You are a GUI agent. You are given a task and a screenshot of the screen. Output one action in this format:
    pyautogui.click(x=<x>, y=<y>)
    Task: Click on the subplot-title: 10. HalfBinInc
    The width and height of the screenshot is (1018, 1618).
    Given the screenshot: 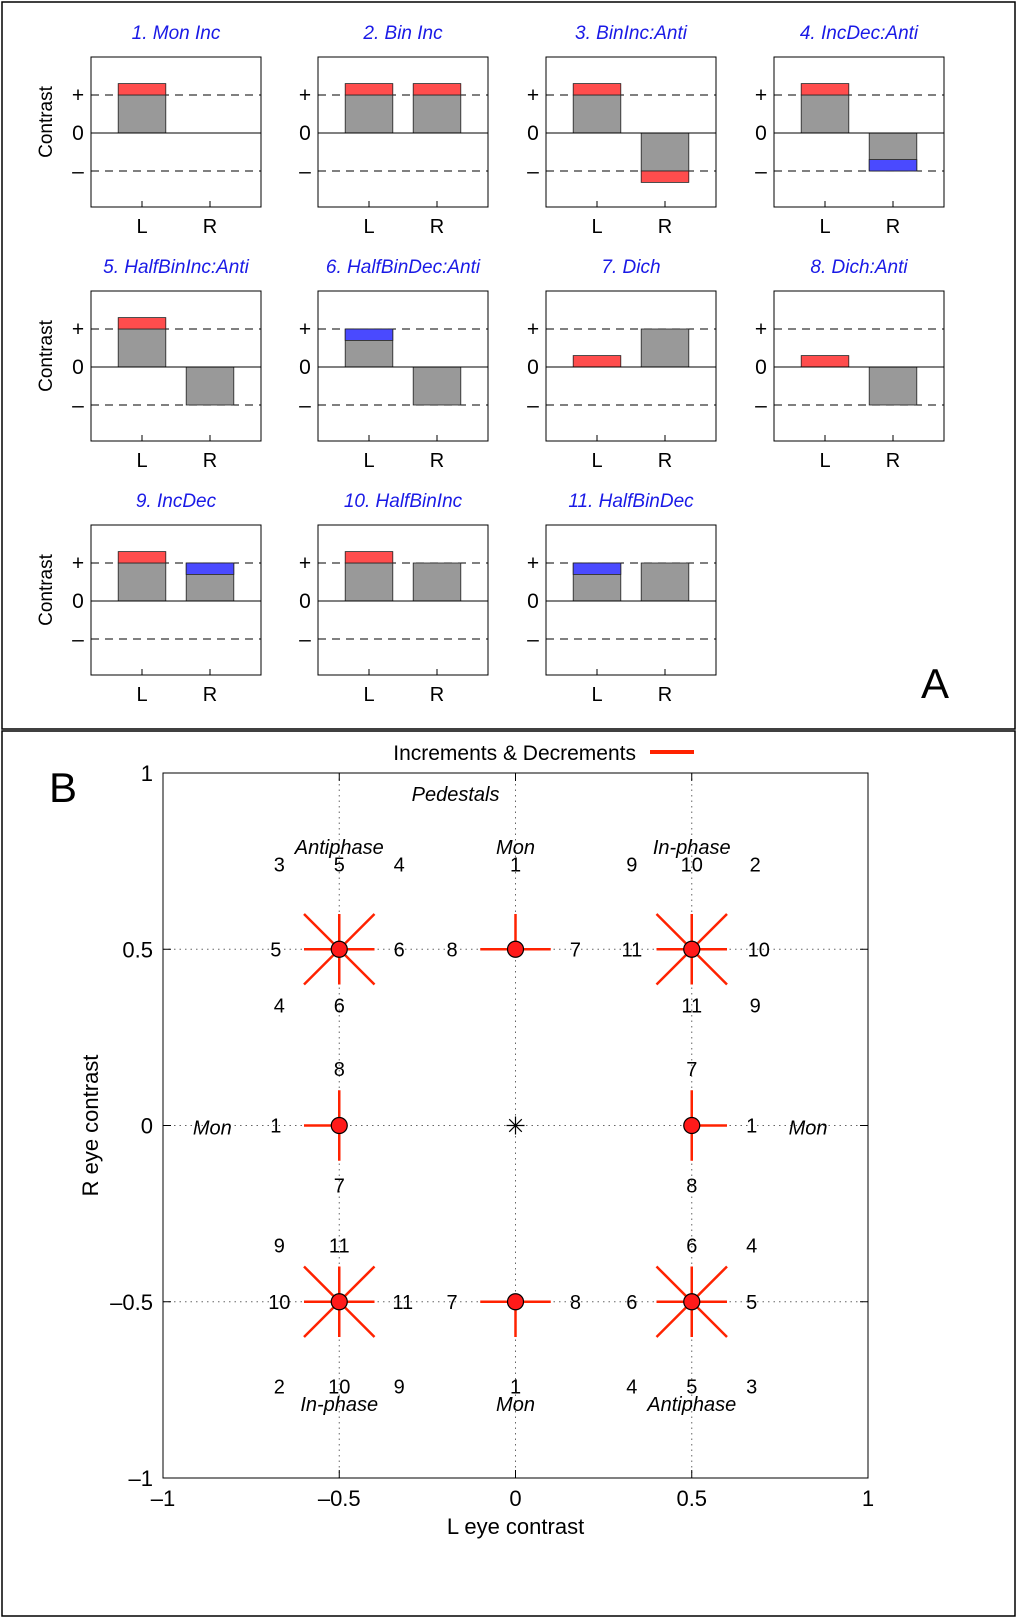 What is the action you would take?
    pyautogui.click(x=403, y=501)
    